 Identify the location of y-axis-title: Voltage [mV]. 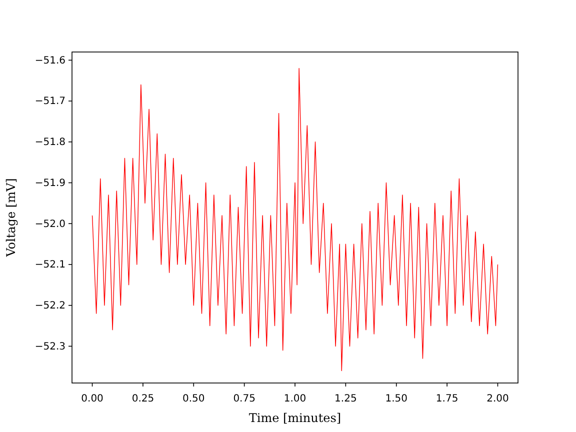
(11, 218).